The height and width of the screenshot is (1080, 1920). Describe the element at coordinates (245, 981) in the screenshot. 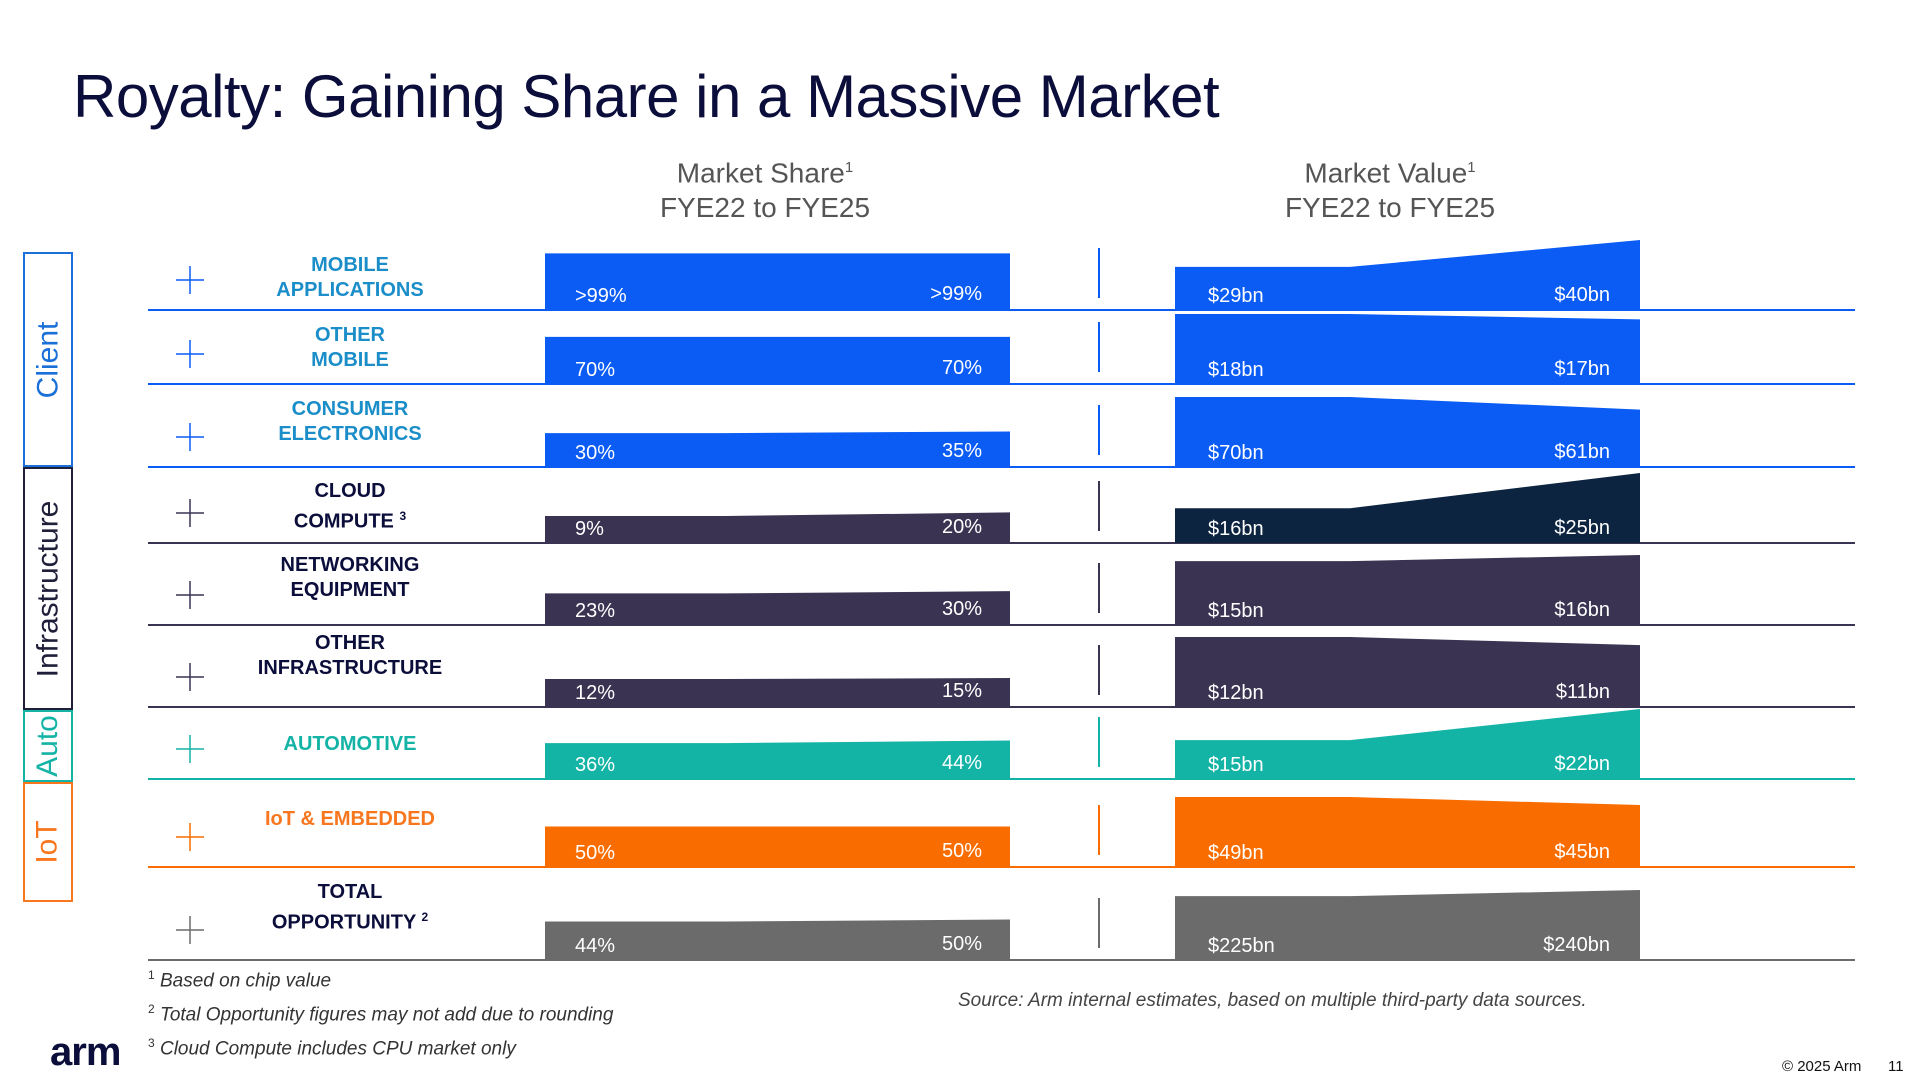

I see `footnote-1-text: Based on chip value` at that location.